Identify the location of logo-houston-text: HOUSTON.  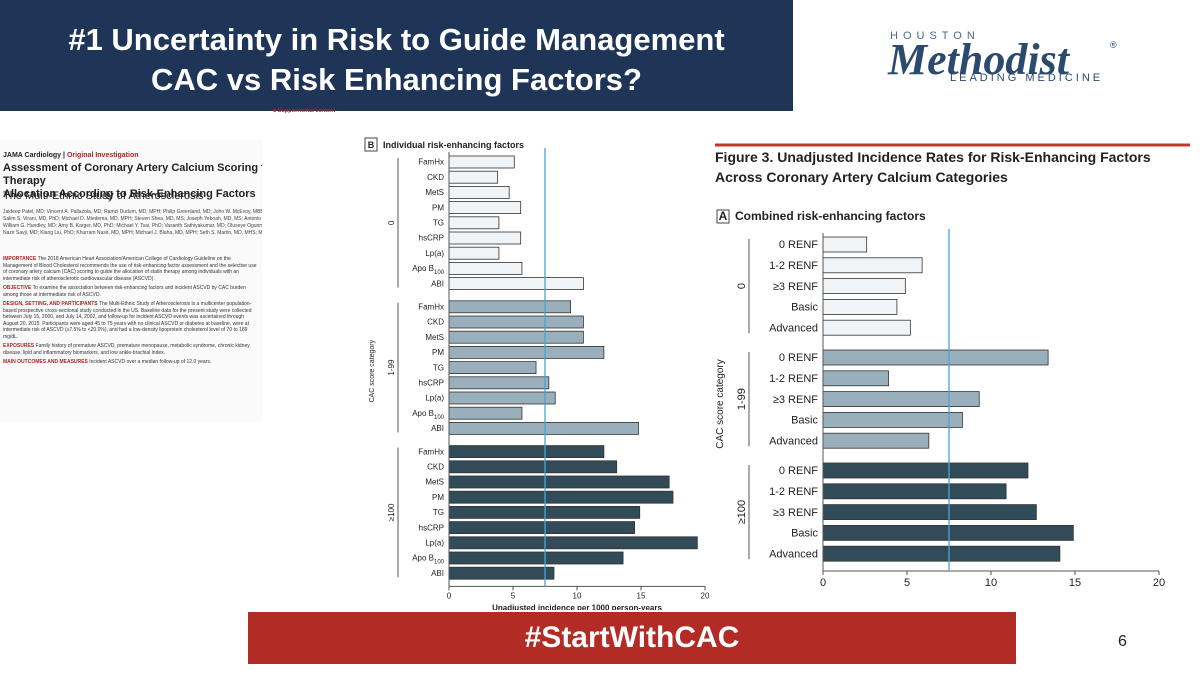
(935, 36).